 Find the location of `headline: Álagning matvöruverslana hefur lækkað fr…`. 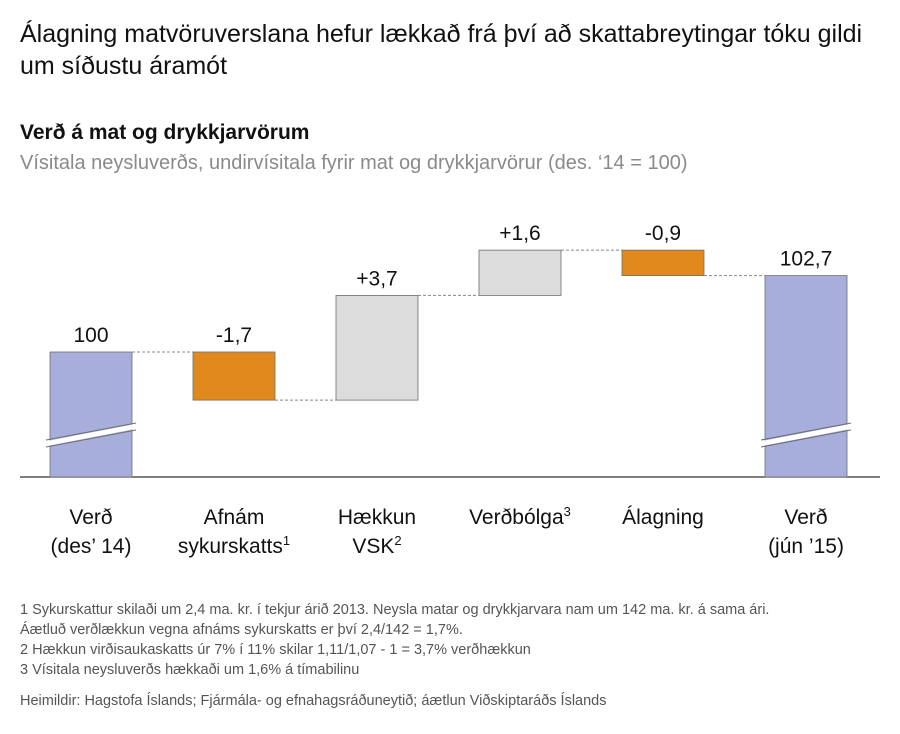

headline: Álagning matvöruverslana hefur lækkað fr… is located at coordinates (441, 50).